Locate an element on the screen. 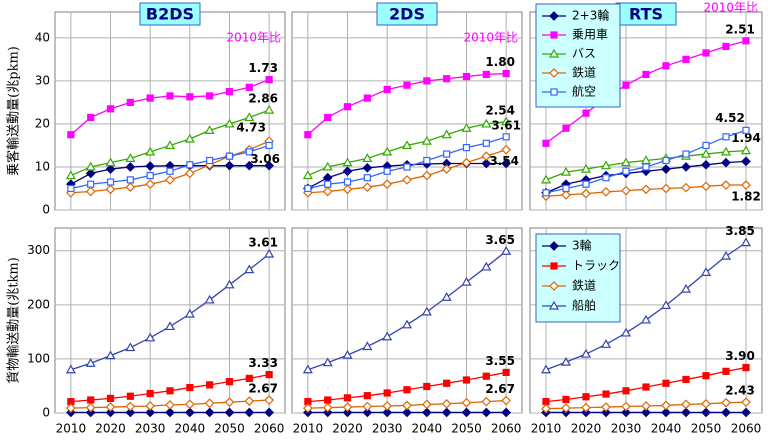 This screenshot has width=768, height=442. legend-label: 乗用車 is located at coordinates (590, 35).